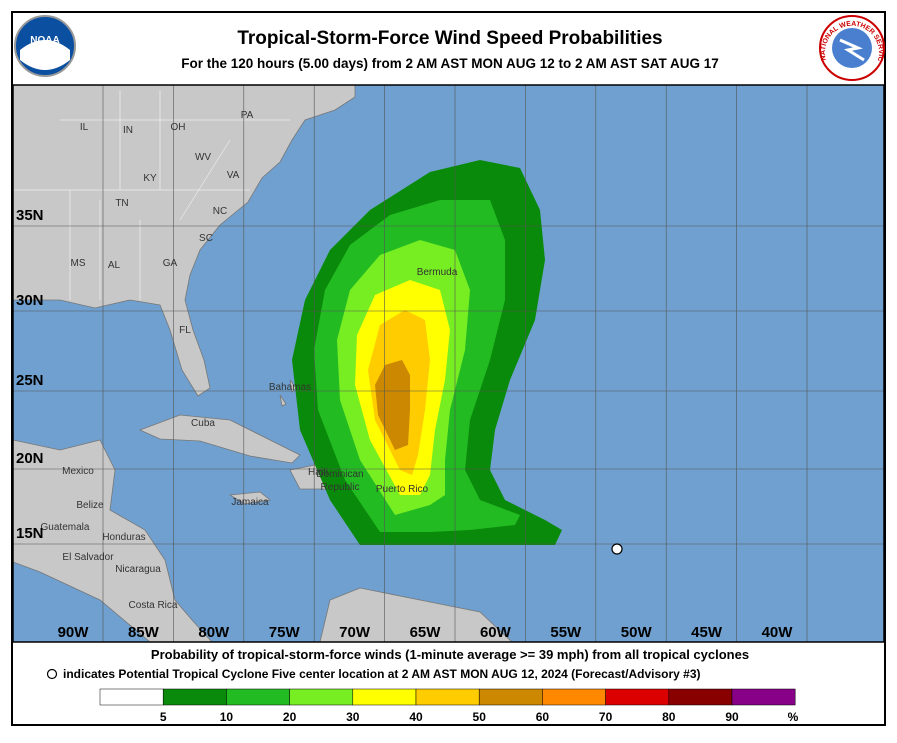 The height and width of the screenshot is (743, 897). I want to click on longitude-label: 90W, so click(74, 632).